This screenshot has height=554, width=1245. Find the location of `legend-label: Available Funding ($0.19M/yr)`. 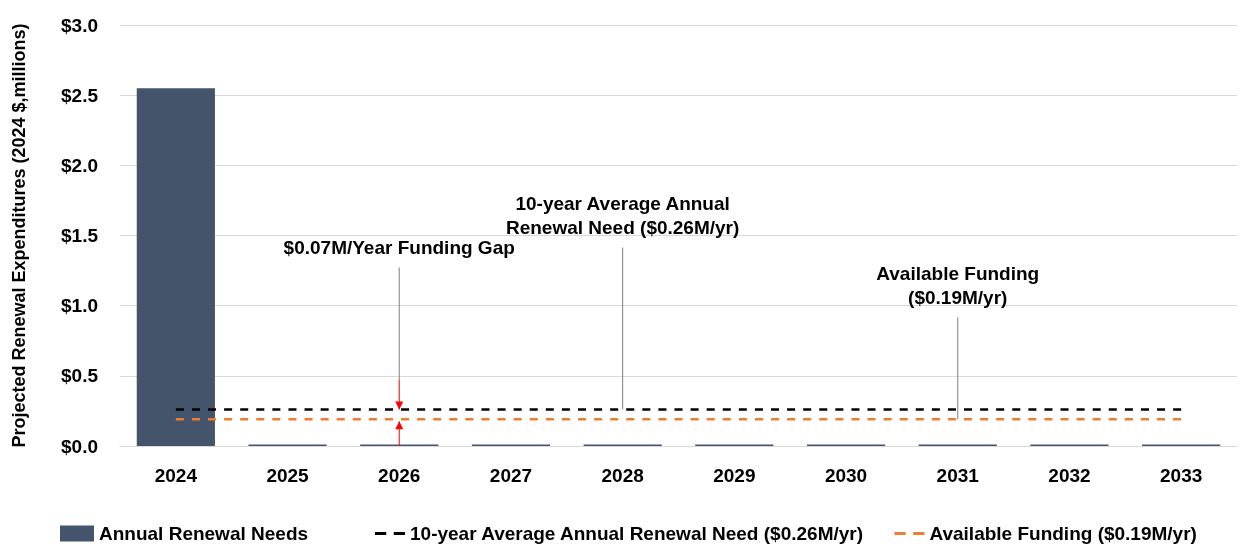

legend-label: Available Funding ($0.19M/yr) is located at coordinates (1063, 533).